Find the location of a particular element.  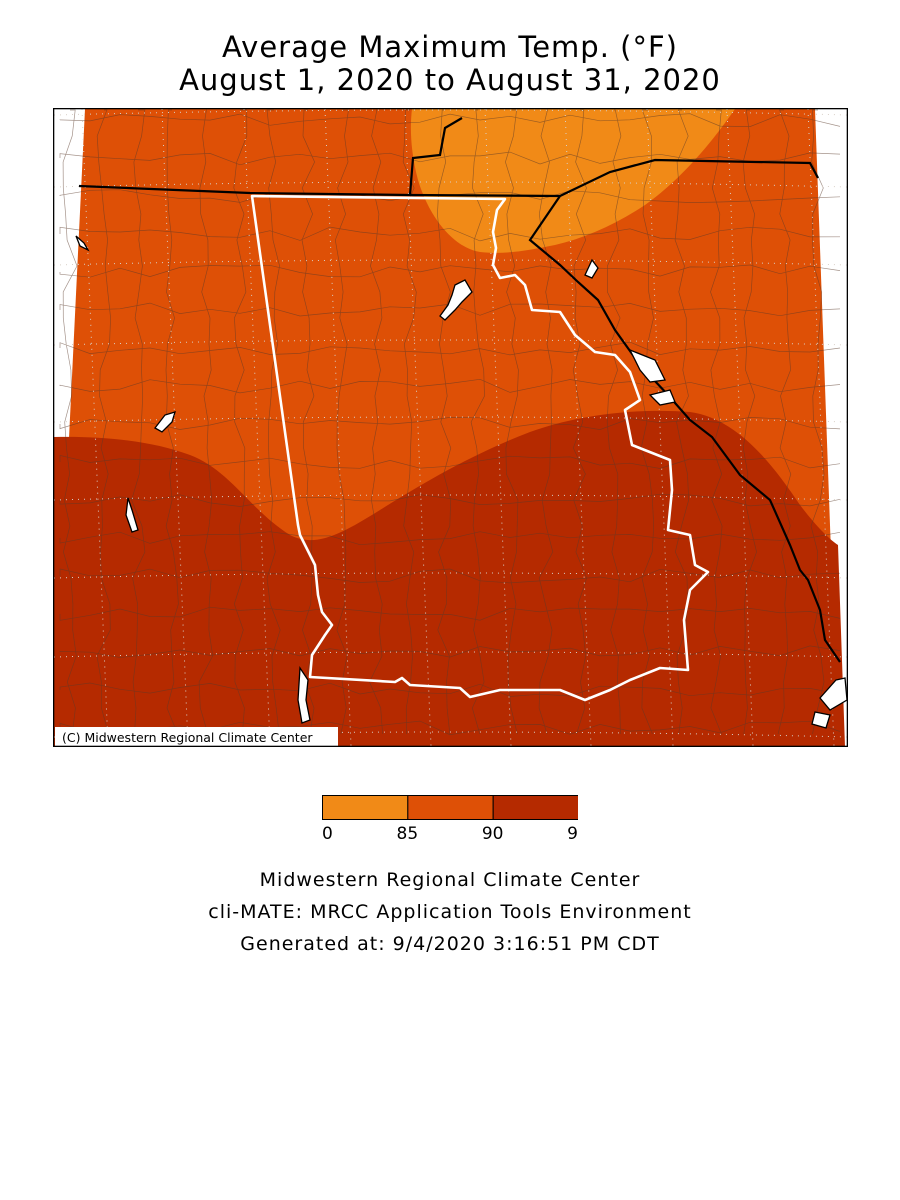

legend-tick-90: 90 is located at coordinates (493, 834).